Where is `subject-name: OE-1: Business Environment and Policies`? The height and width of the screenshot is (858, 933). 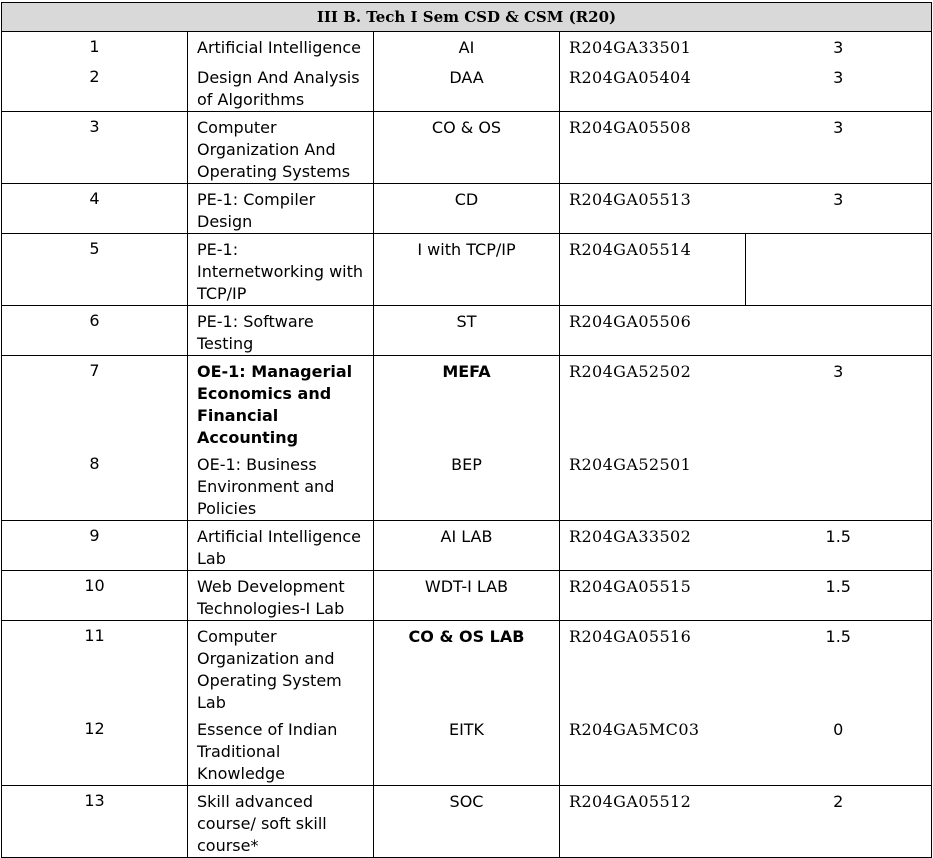
subject-name: OE-1: Business Environment and Policies is located at coordinates (280, 485).